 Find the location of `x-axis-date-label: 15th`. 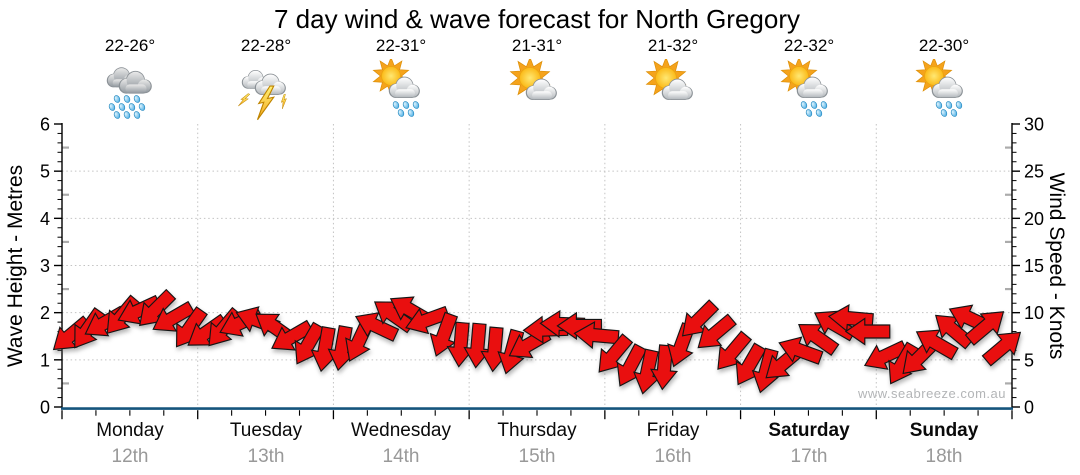

x-axis-date-label: 15th is located at coordinates (537, 456).